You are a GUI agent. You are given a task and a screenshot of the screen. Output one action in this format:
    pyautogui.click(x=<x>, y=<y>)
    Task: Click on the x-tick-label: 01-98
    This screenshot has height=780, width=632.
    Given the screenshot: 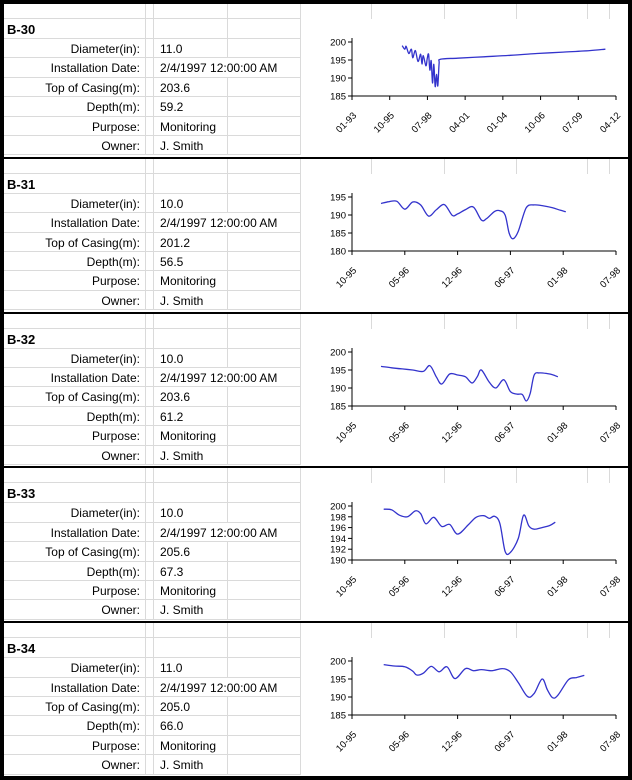 What is the action you would take?
    pyautogui.click(x=557, y=587)
    